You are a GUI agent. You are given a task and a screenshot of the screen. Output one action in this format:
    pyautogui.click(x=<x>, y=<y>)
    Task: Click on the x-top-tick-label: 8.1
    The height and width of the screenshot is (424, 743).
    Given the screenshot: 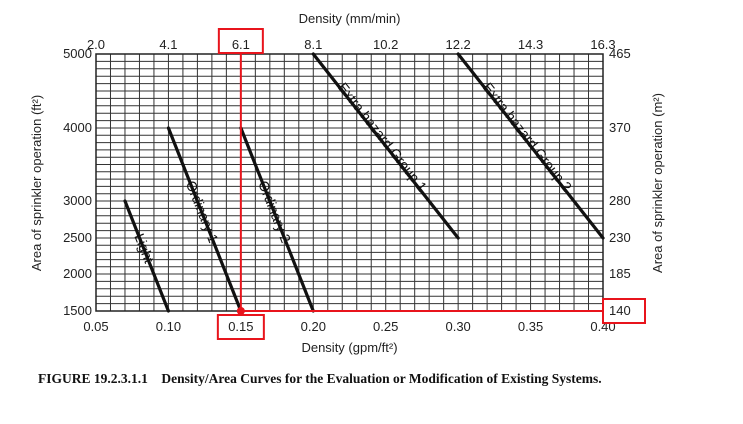 What is the action you would take?
    pyautogui.click(x=313, y=44)
    